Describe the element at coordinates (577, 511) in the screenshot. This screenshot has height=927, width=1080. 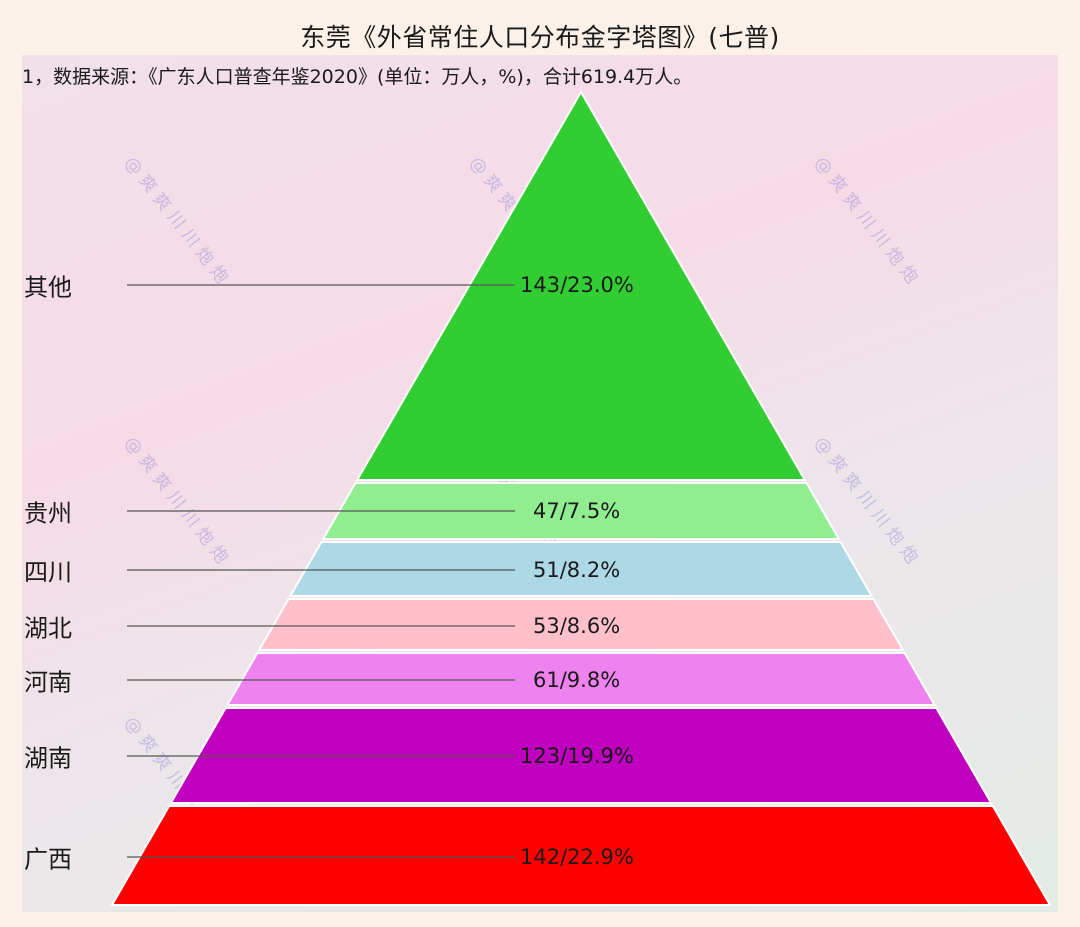
I see `value-label: 47/7.5%` at that location.